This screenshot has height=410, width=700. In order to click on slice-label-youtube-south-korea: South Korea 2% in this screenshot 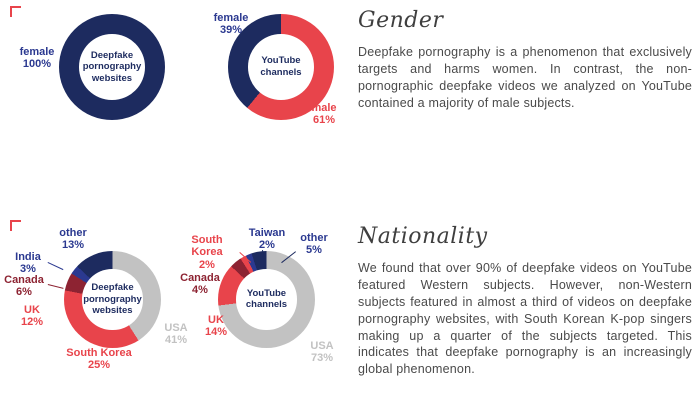, I will do `click(207, 252)`.